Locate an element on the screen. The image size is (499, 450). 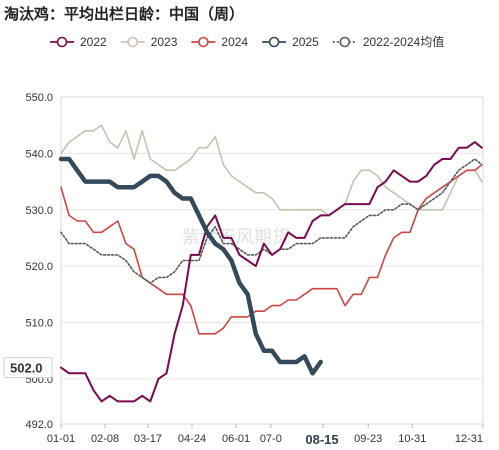
y-highlight-box is located at coordinates (28, 368).